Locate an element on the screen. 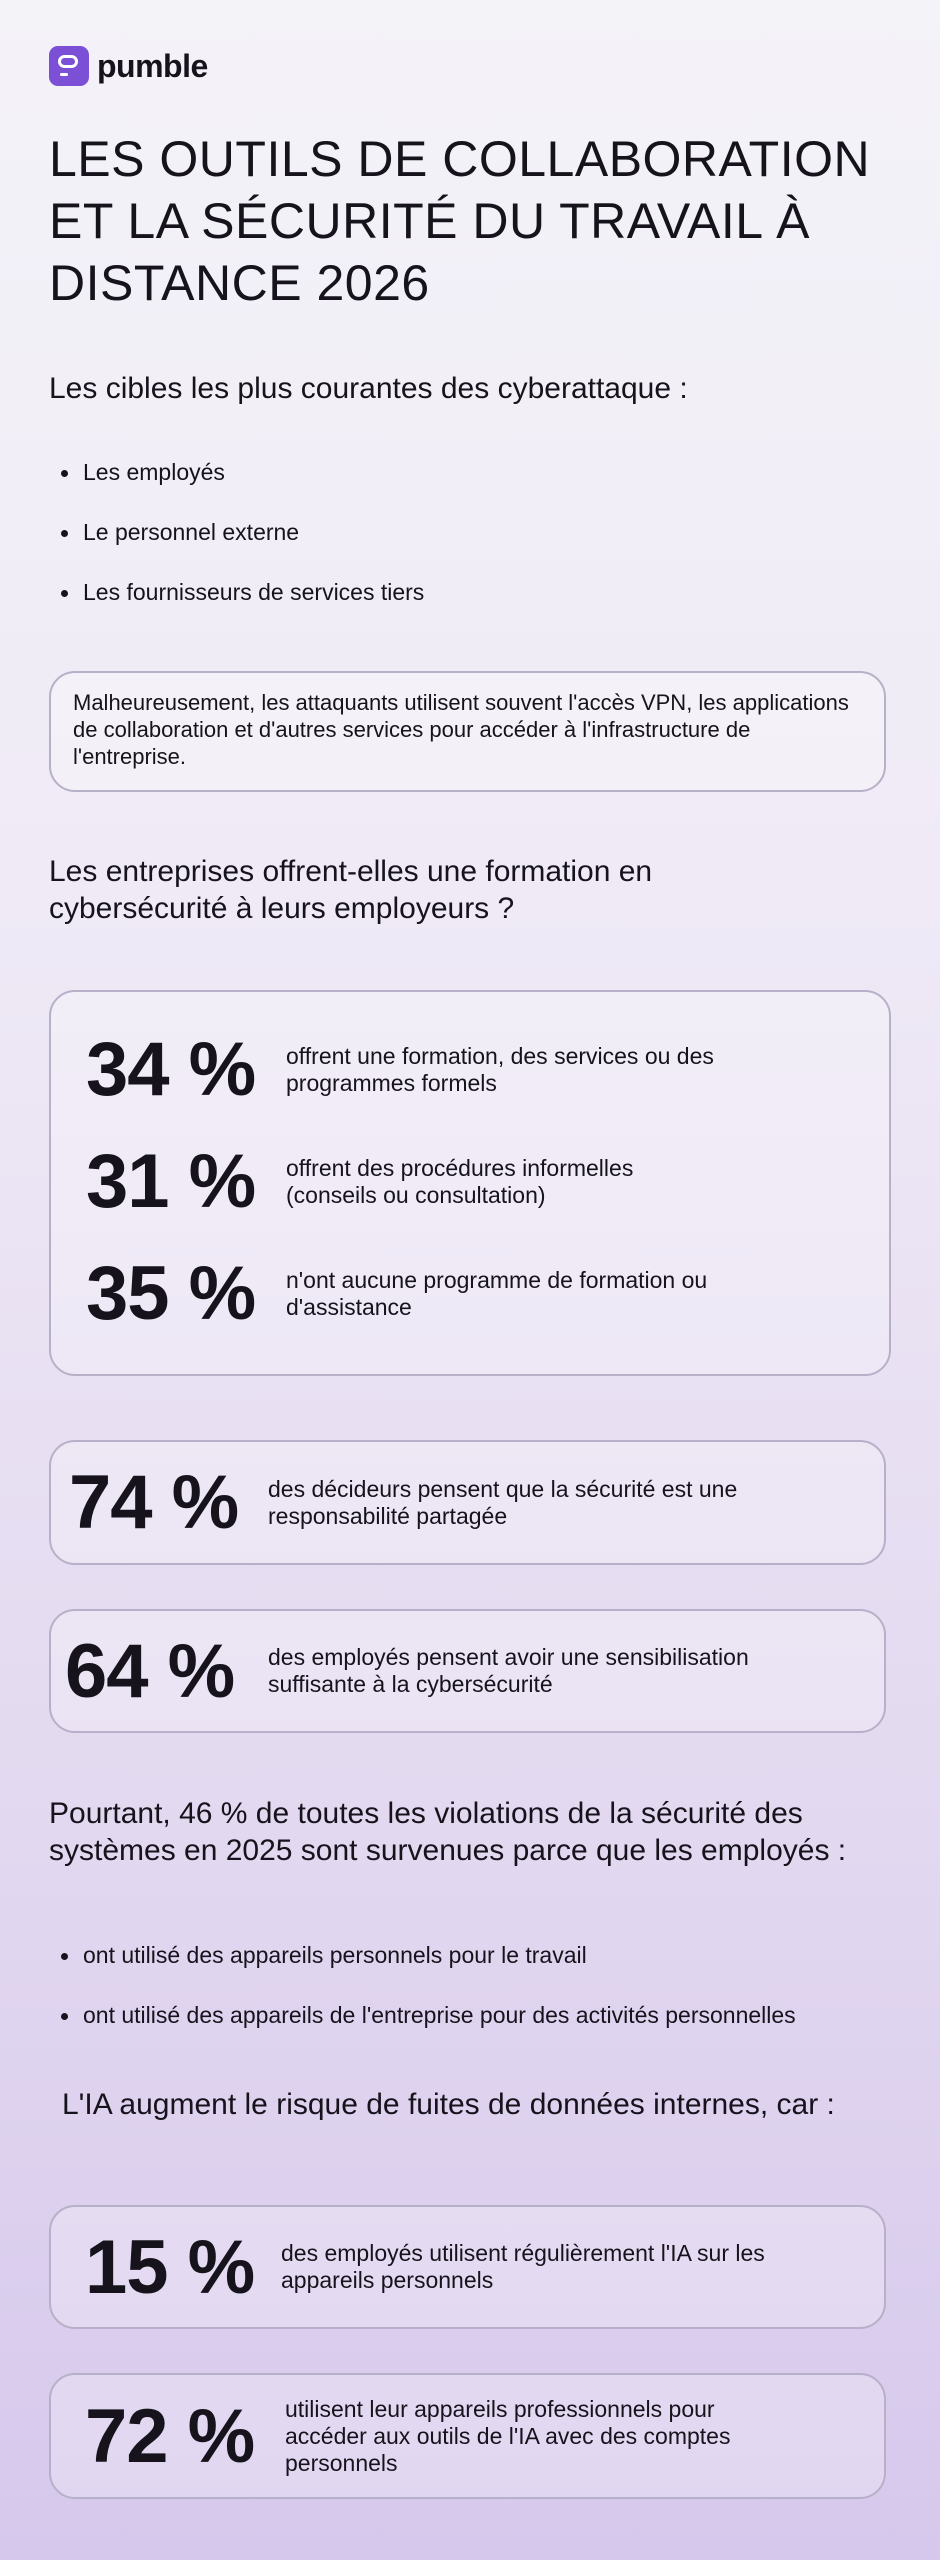 The image size is (940, 2560). stat-value: 35 % is located at coordinates (171, 1293).